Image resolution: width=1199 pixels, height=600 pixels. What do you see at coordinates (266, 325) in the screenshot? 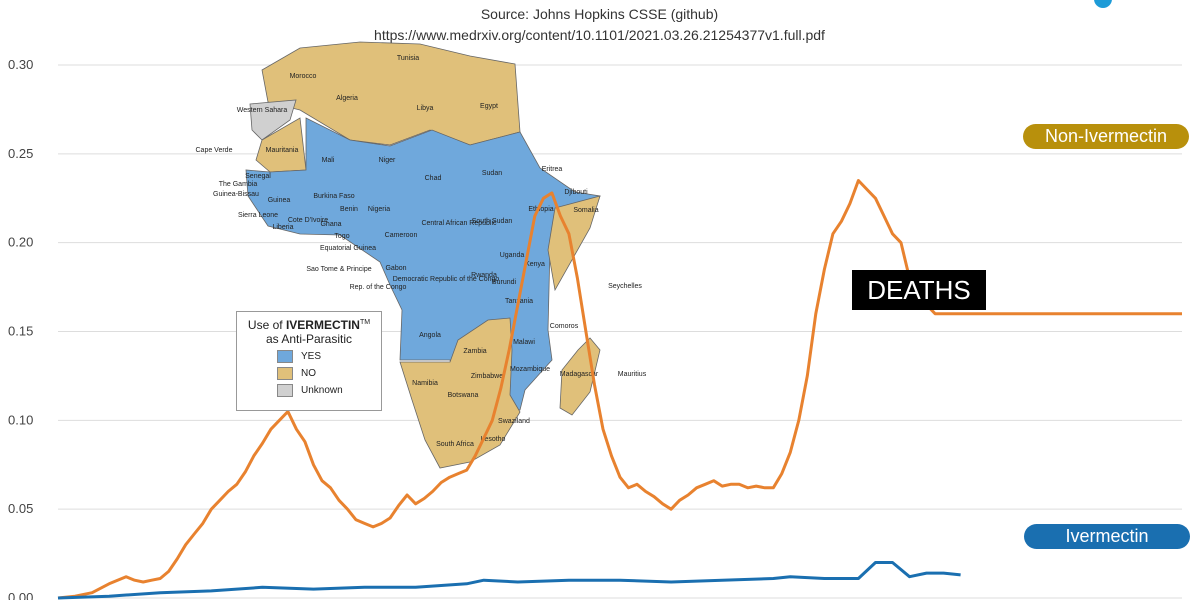
I see `legend-title-prefix: Use of` at bounding box center [266, 325].